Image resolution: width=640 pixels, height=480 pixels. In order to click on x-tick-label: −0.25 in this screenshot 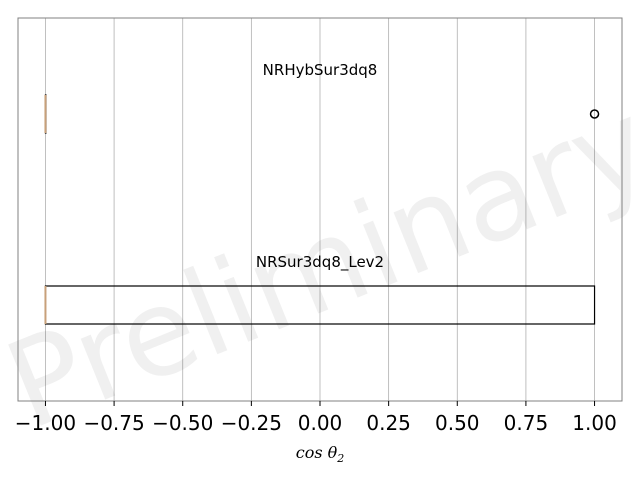, I will do `click(251, 423)`.